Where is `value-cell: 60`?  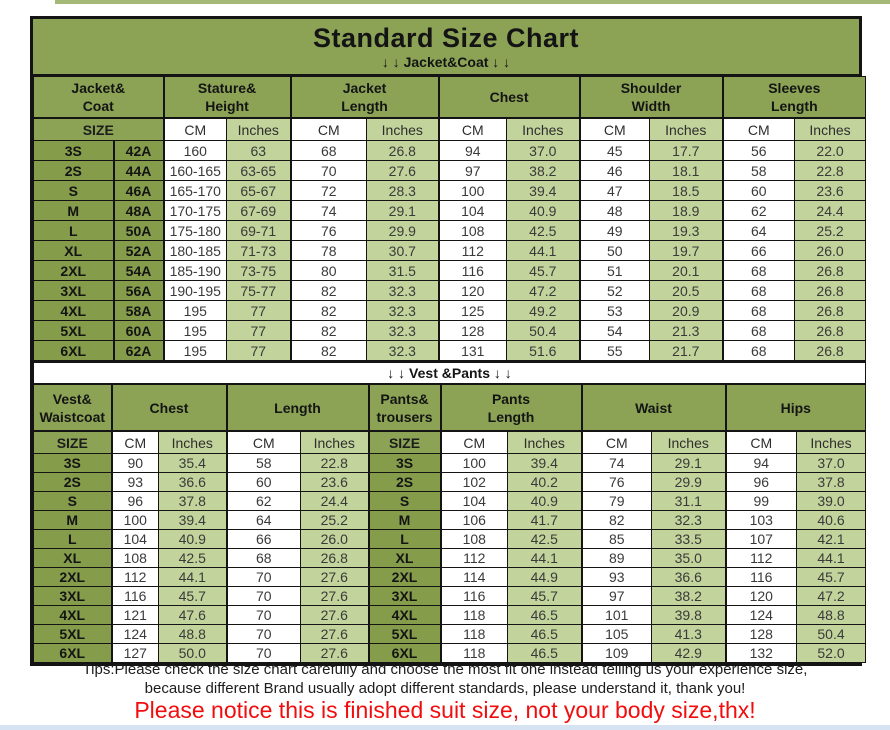
value-cell: 60 is located at coordinates (758, 190).